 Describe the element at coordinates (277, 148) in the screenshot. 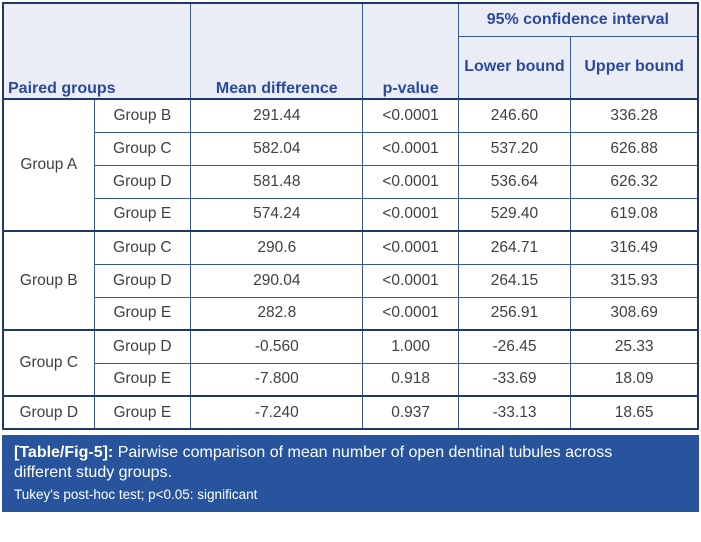

I see `mean-difference-cell: 582.04` at that location.